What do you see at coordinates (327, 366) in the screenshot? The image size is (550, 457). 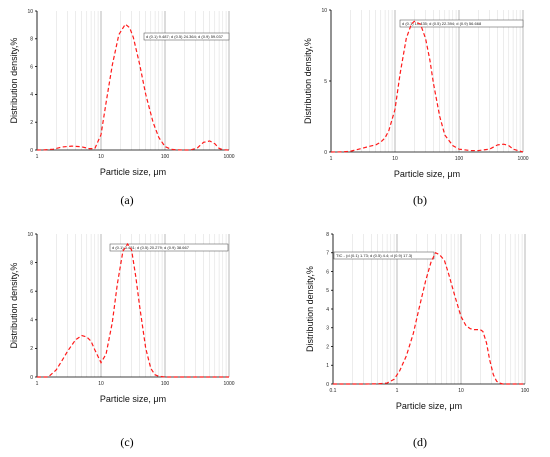 I see `y-tick-label: 1` at bounding box center [327, 366].